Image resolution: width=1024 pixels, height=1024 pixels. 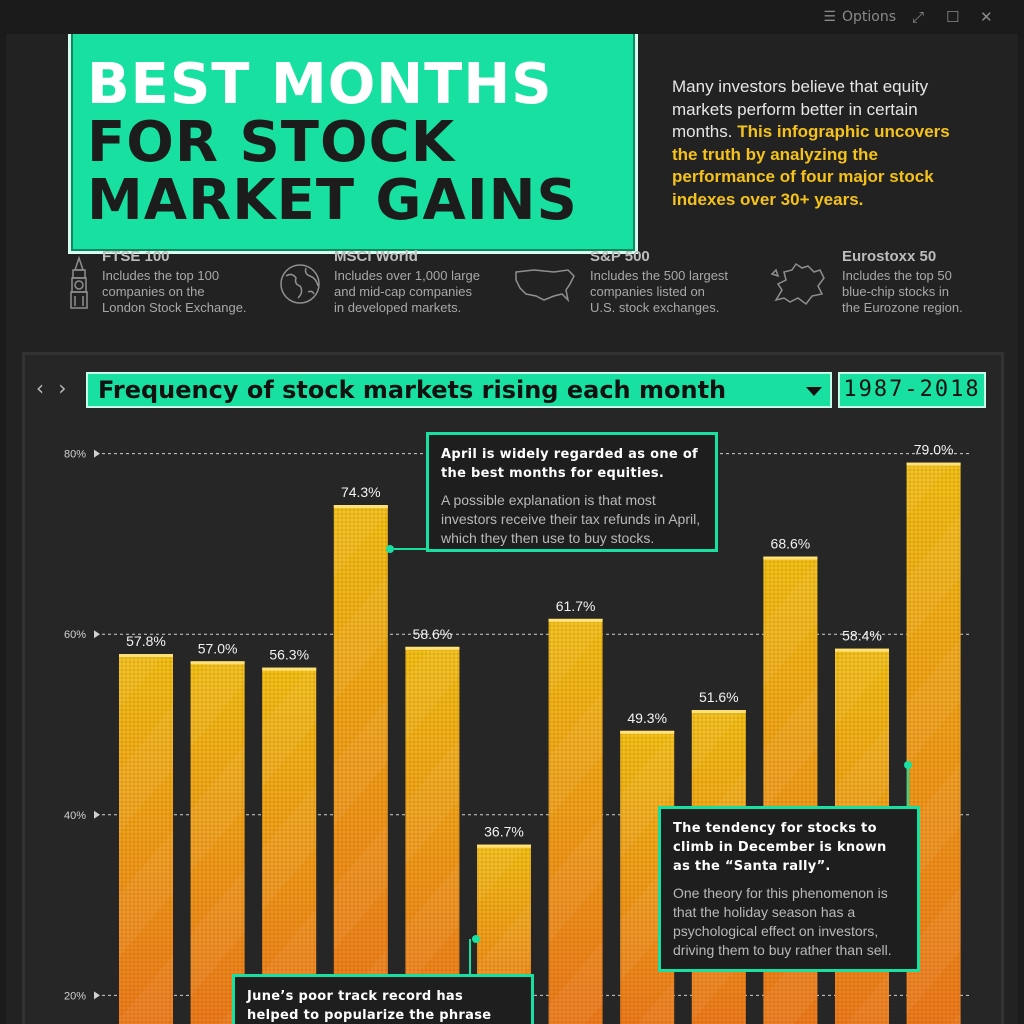 I want to click on bar-value-label: 57.8%, so click(x=146, y=641).